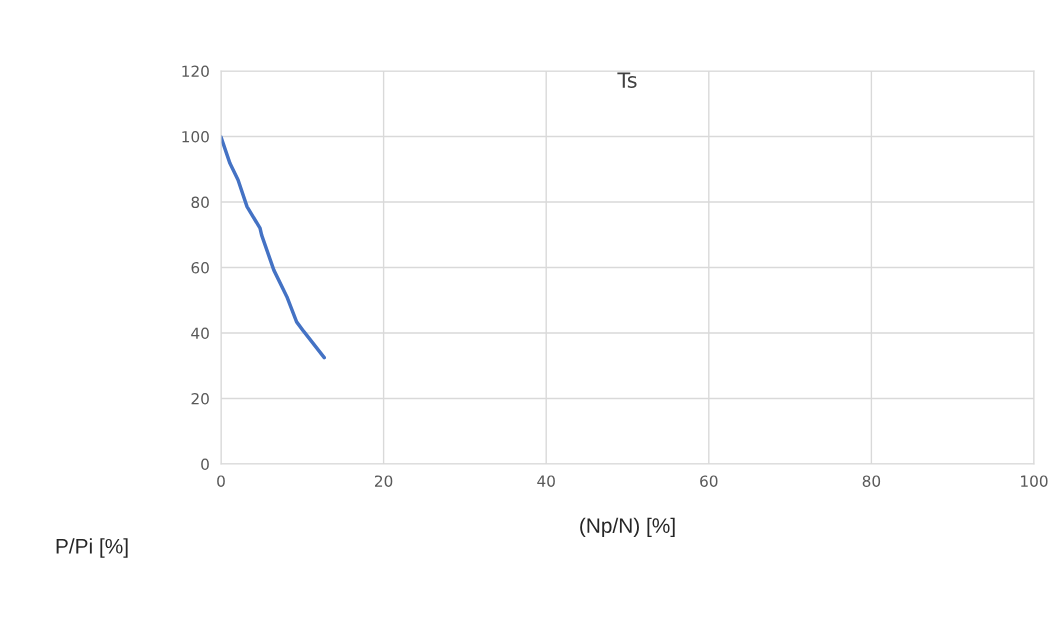 This screenshot has height=624, width=1062. What do you see at coordinates (195, 71) in the screenshot?
I see `y-tick-label: 120` at bounding box center [195, 71].